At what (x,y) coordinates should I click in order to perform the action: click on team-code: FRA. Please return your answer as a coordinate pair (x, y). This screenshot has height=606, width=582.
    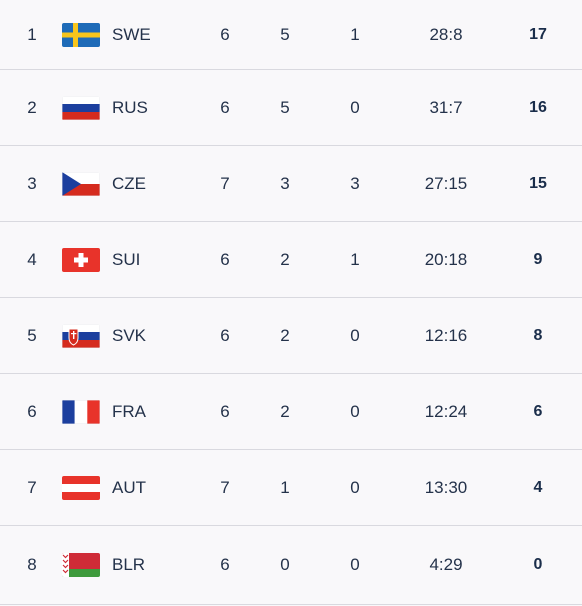
    Looking at the image, I should click on (129, 411).